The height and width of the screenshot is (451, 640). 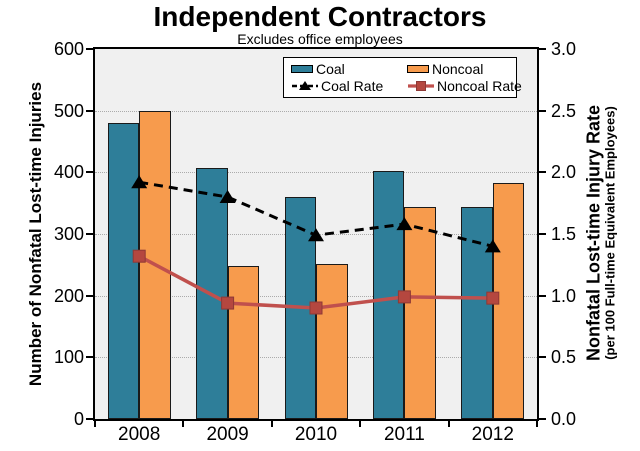 What do you see at coordinates (418, 68) in the screenshot?
I see `legend-swatch-noncoal` at bounding box center [418, 68].